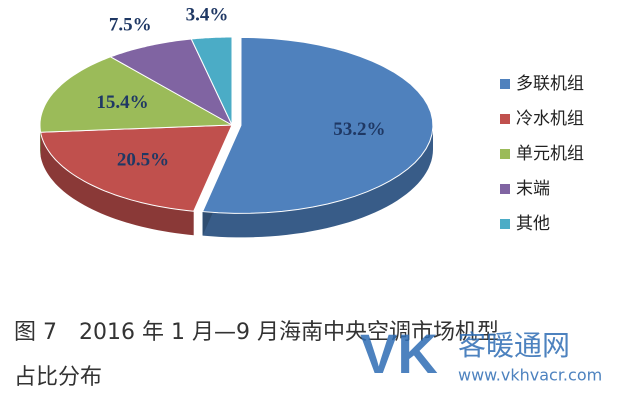  I want to click on watermark-logo: VK, so click(399, 353).